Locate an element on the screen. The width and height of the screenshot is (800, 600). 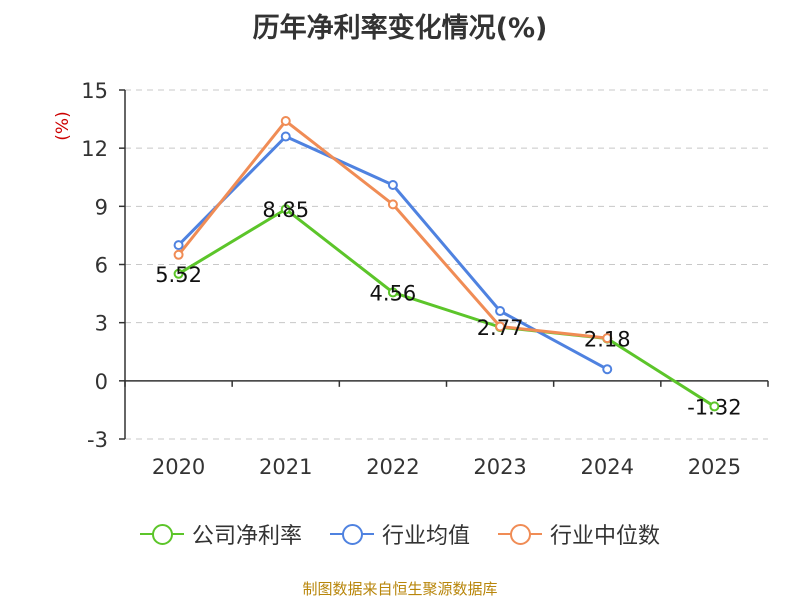
data-label: -1.32 is located at coordinates (714, 407).